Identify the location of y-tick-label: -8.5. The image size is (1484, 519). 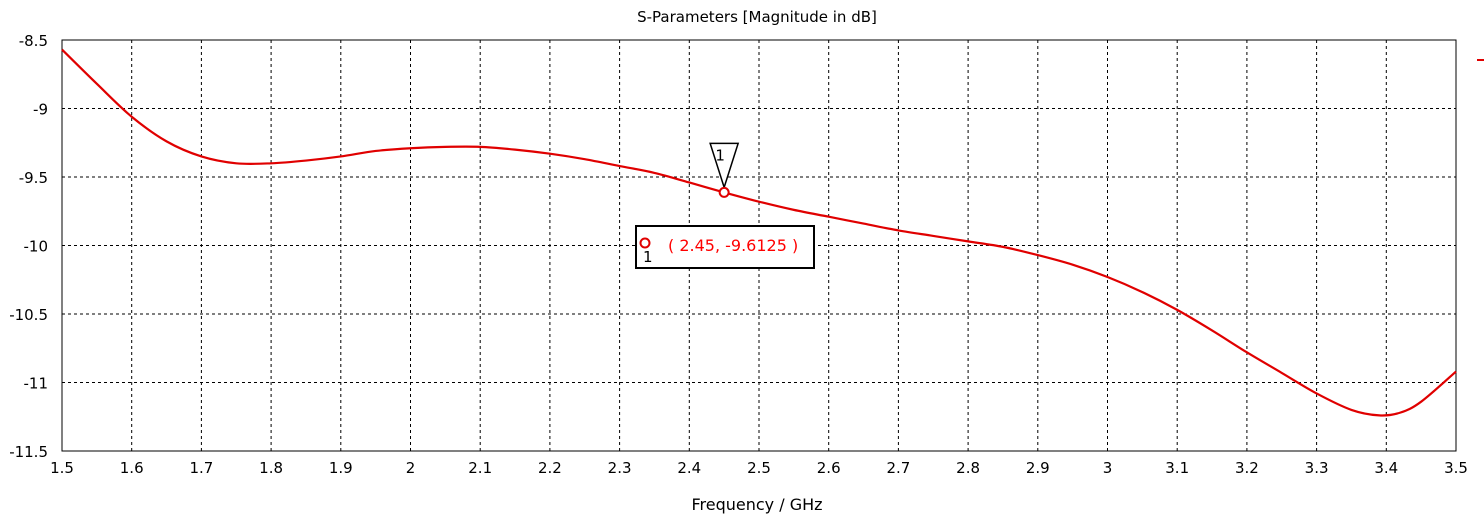
(33, 41).